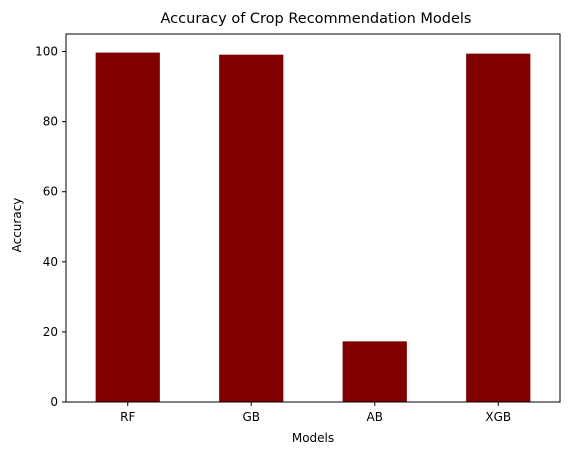 The image size is (571, 459). I want to click on y-tick-label: 40, so click(50, 262).